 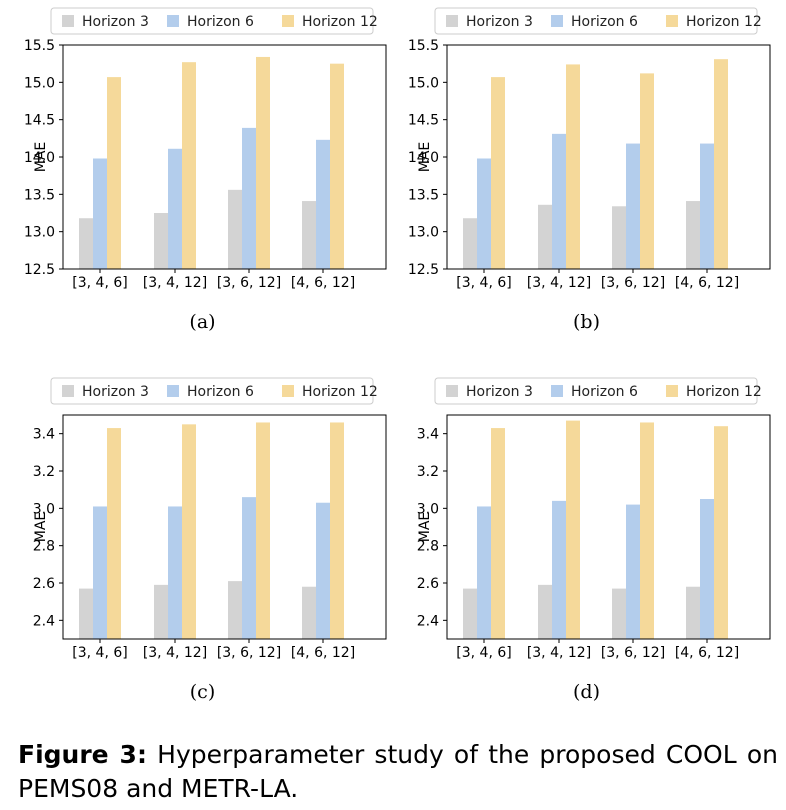 What do you see at coordinates (82, 754) in the screenshot?
I see `figure-label: Figure 3:` at bounding box center [82, 754].